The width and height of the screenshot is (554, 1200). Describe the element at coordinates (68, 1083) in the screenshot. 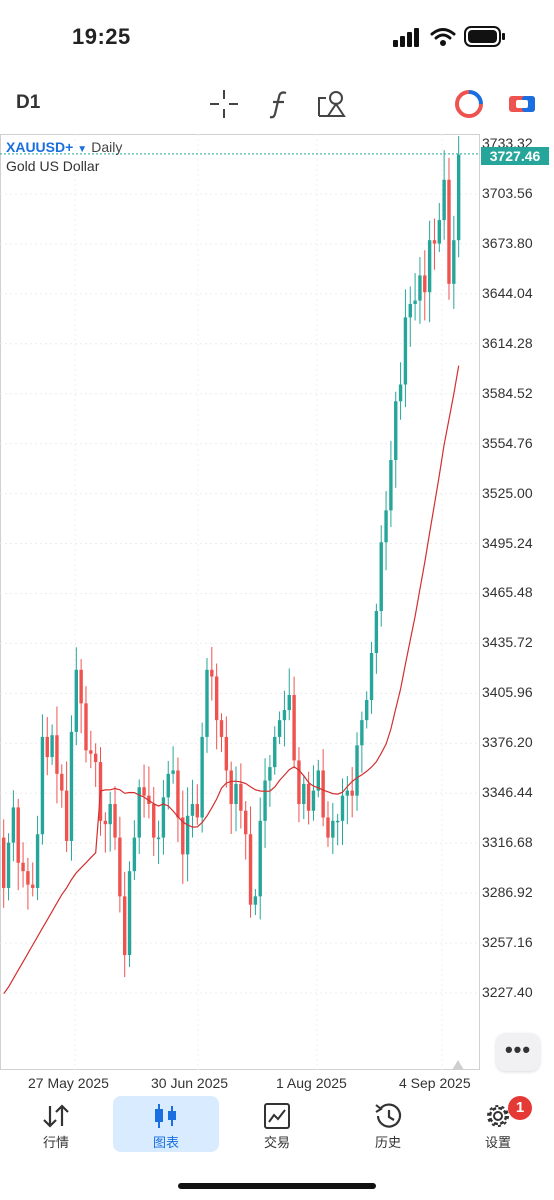

I see `date-label: 27 May 2025` at that location.